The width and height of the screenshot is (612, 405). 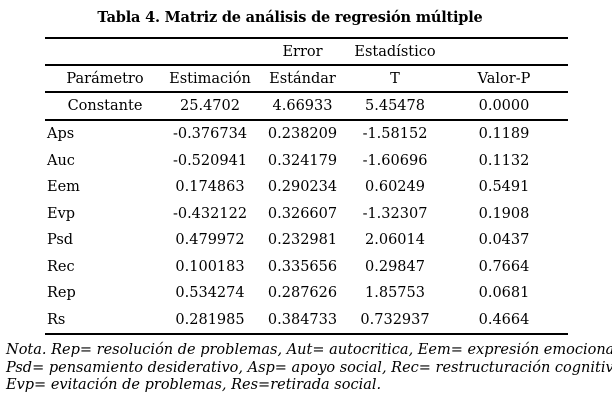 I want to click on cell-error-estandar: 0.326607, so click(x=302, y=213).